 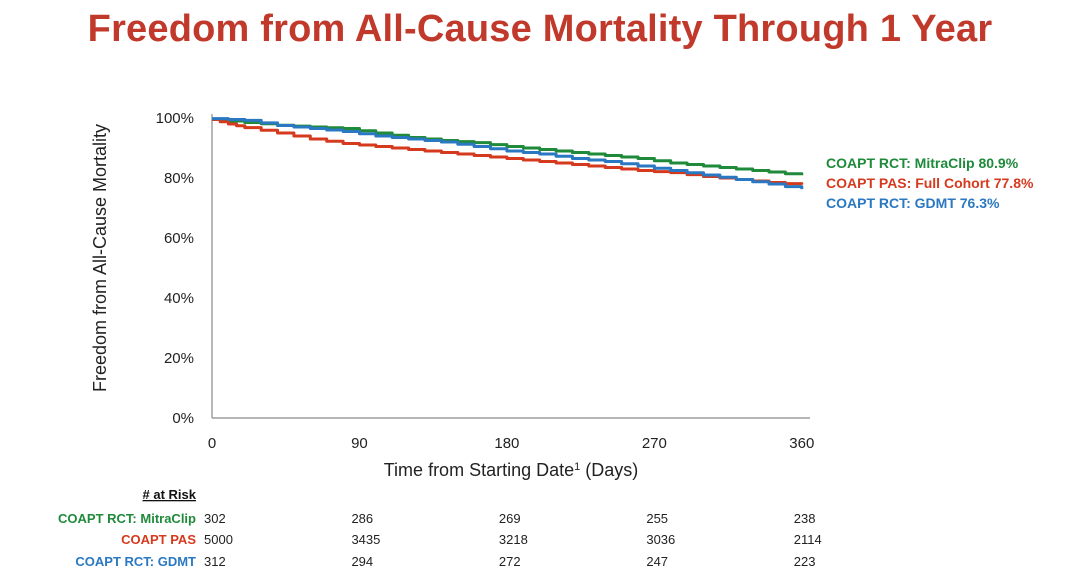 What do you see at coordinates (506, 443) in the screenshot?
I see `x-tick-label: 180` at bounding box center [506, 443].